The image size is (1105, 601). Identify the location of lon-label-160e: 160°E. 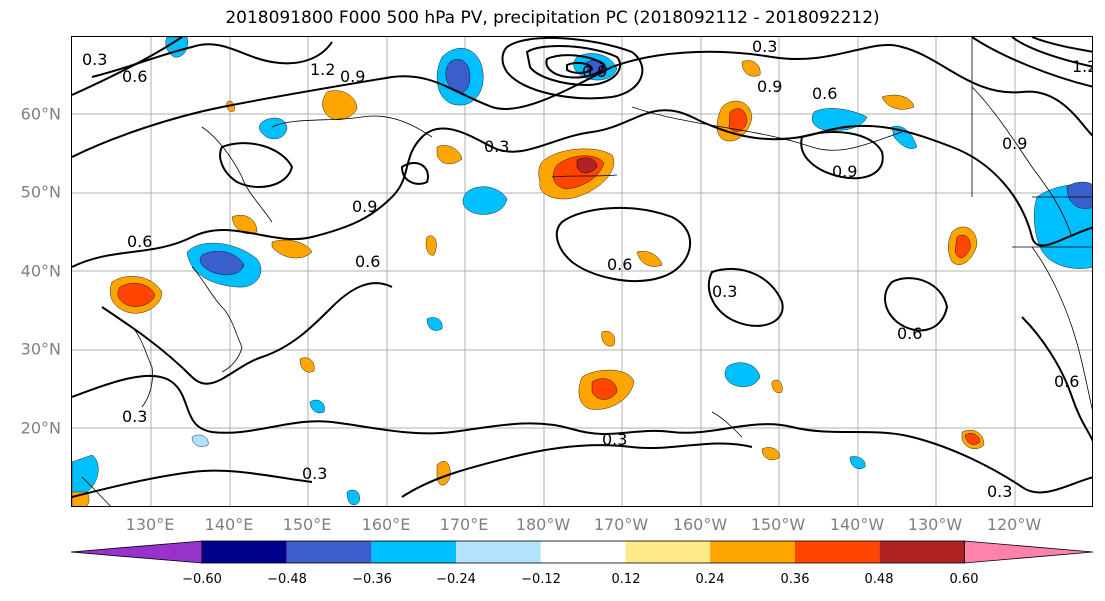
(386, 524).